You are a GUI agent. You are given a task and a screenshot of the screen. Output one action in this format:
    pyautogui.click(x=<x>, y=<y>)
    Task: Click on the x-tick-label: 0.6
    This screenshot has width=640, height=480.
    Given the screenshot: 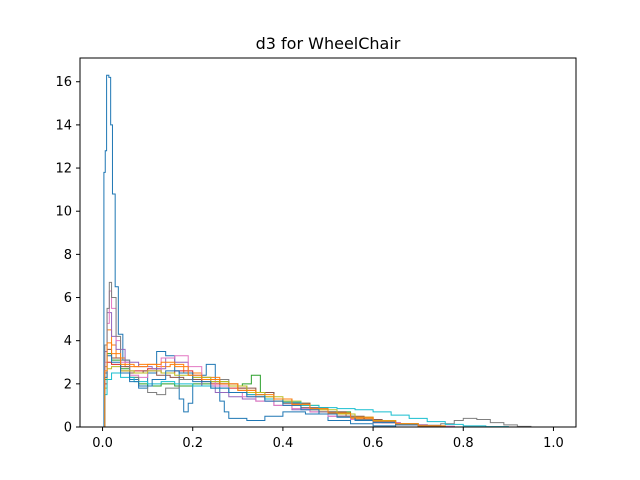 What is the action you would take?
    pyautogui.click(x=373, y=443)
    